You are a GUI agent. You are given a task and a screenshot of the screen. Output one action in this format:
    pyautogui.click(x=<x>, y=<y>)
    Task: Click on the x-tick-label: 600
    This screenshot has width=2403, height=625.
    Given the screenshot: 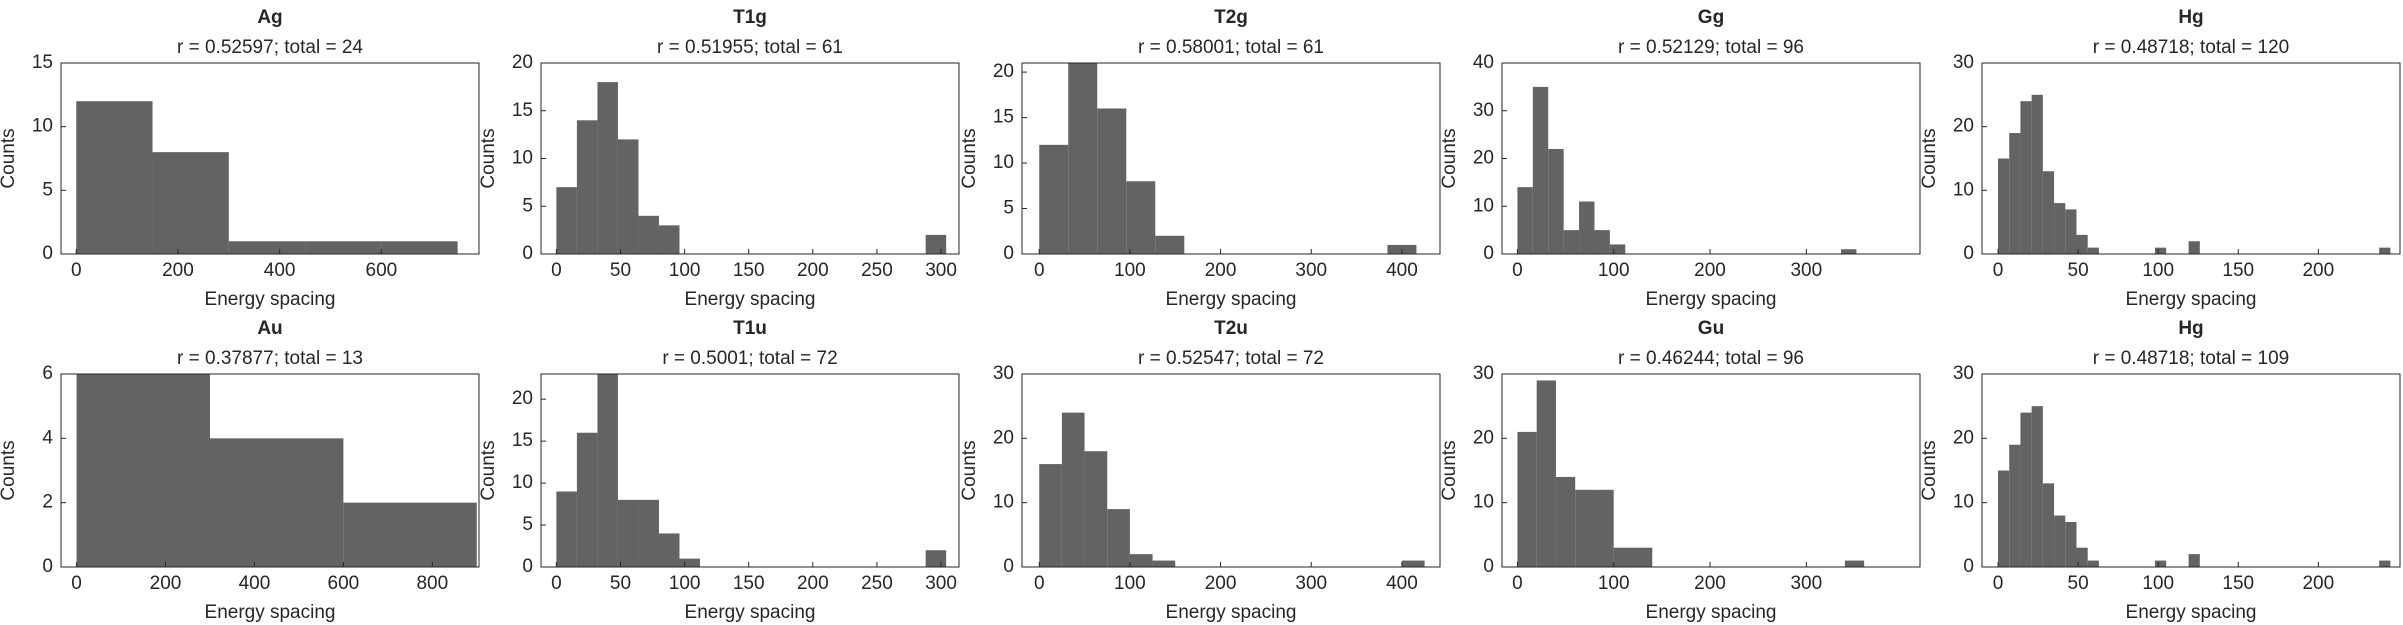 What is the action you would take?
    pyautogui.click(x=344, y=583)
    